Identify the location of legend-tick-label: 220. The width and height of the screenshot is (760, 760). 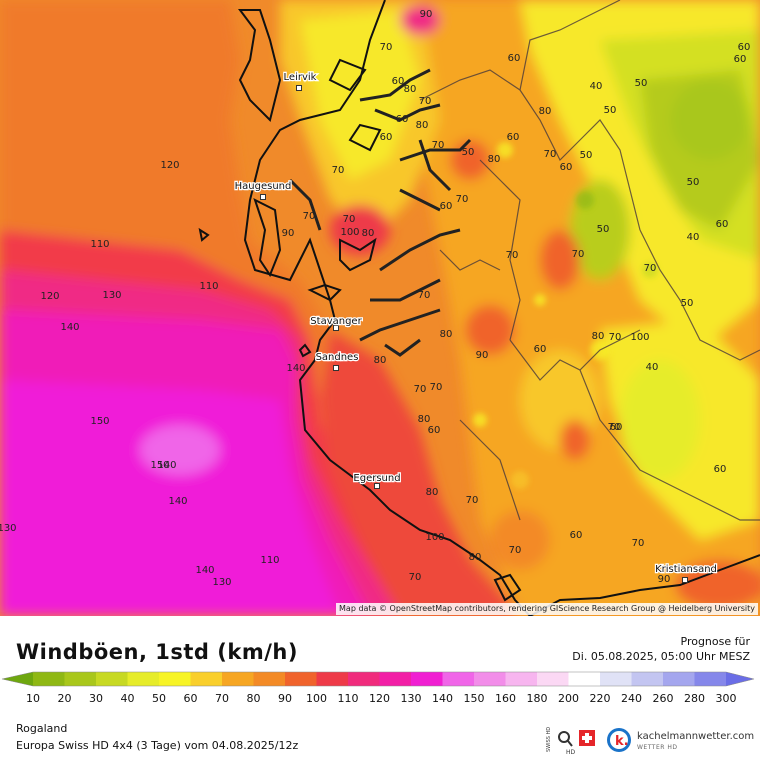
(600, 698).